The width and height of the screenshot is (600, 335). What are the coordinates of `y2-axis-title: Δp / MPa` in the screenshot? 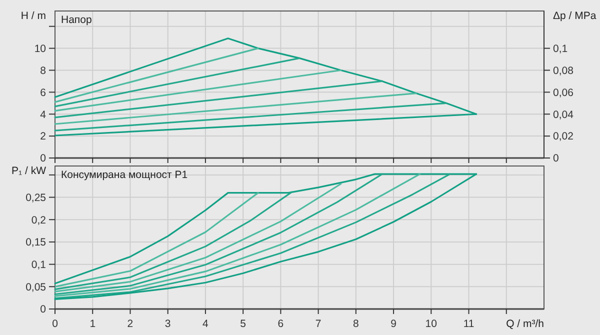 It's located at (574, 16).